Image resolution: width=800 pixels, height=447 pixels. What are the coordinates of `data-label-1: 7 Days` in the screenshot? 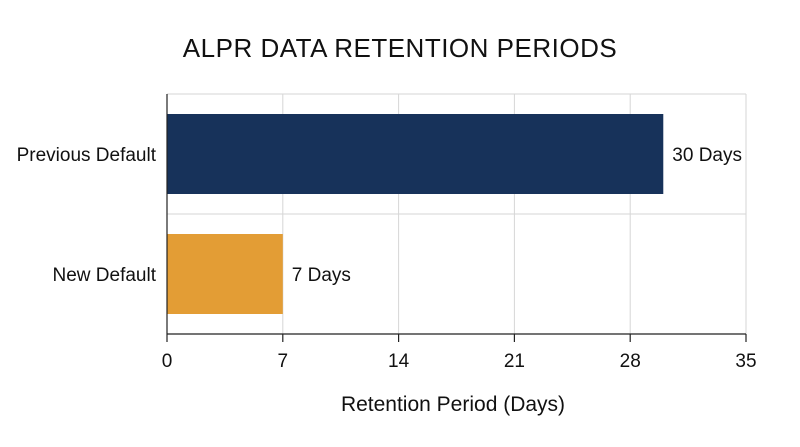 It's located at (321, 275).